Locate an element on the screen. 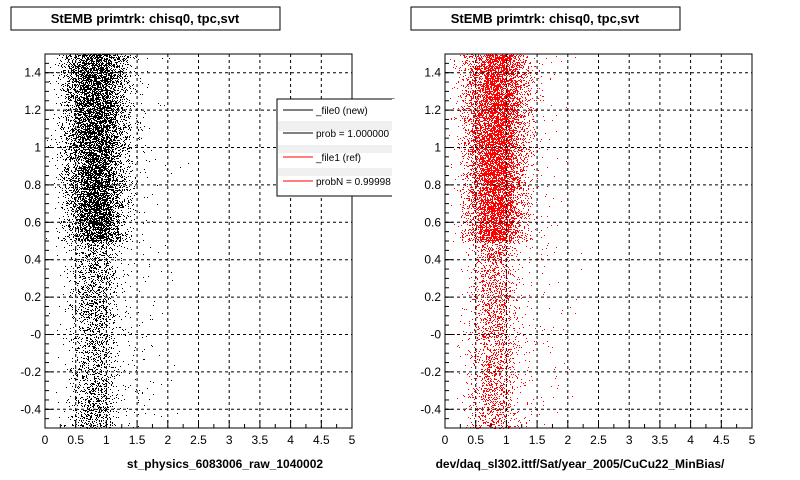  left-title: StEMB primtrk: chisq0, tpc,svt is located at coordinates (145, 18).